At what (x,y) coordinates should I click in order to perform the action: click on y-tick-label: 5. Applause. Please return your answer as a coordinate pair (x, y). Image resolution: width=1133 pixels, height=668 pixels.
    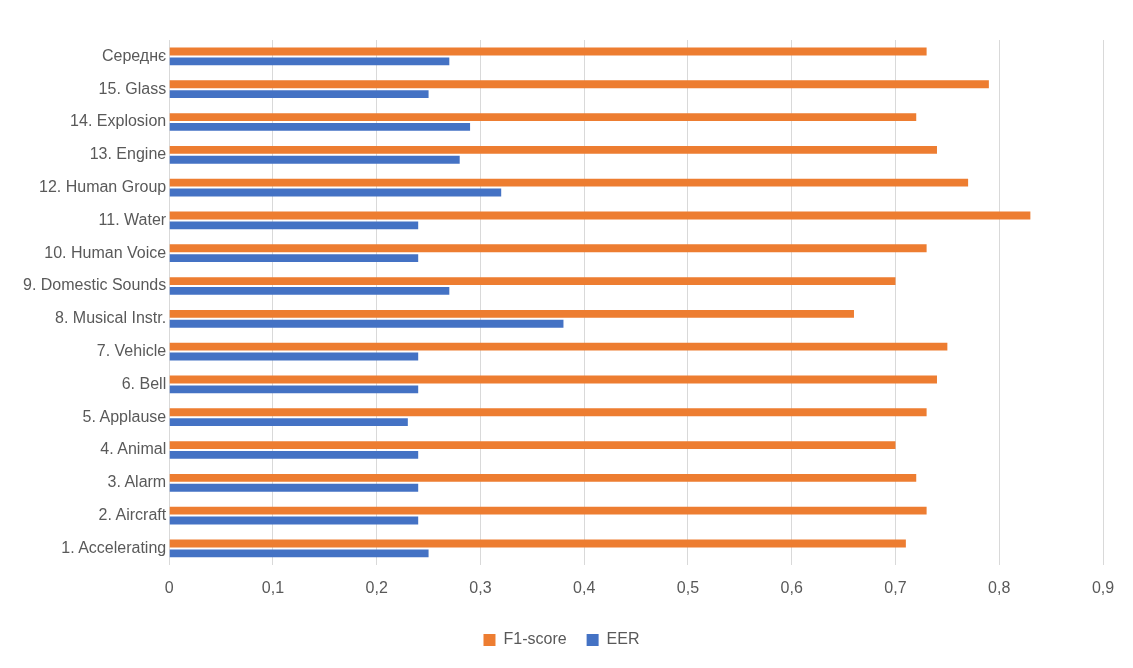
    Looking at the image, I should click on (124, 416).